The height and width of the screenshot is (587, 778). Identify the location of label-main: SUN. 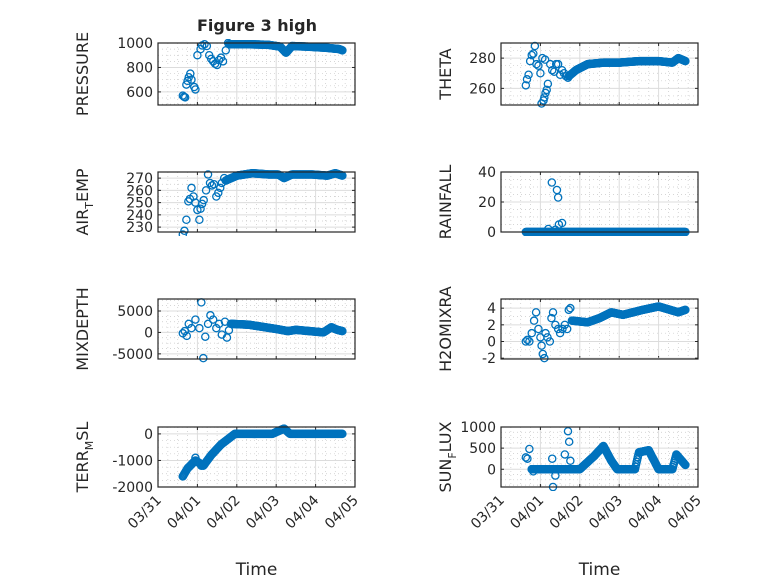
(445, 476).